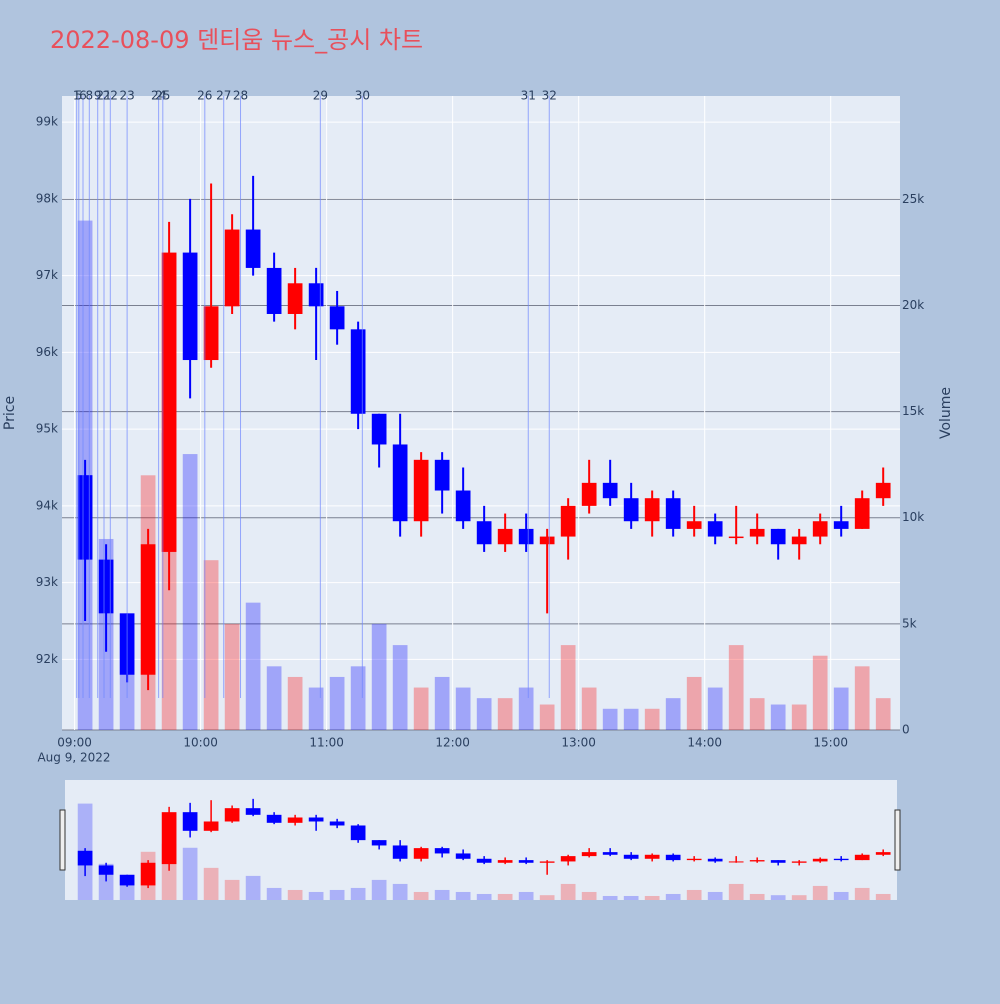  What do you see at coordinates (74, 743) in the screenshot?
I see `x-tick-label: 09:00` at bounding box center [74, 743].